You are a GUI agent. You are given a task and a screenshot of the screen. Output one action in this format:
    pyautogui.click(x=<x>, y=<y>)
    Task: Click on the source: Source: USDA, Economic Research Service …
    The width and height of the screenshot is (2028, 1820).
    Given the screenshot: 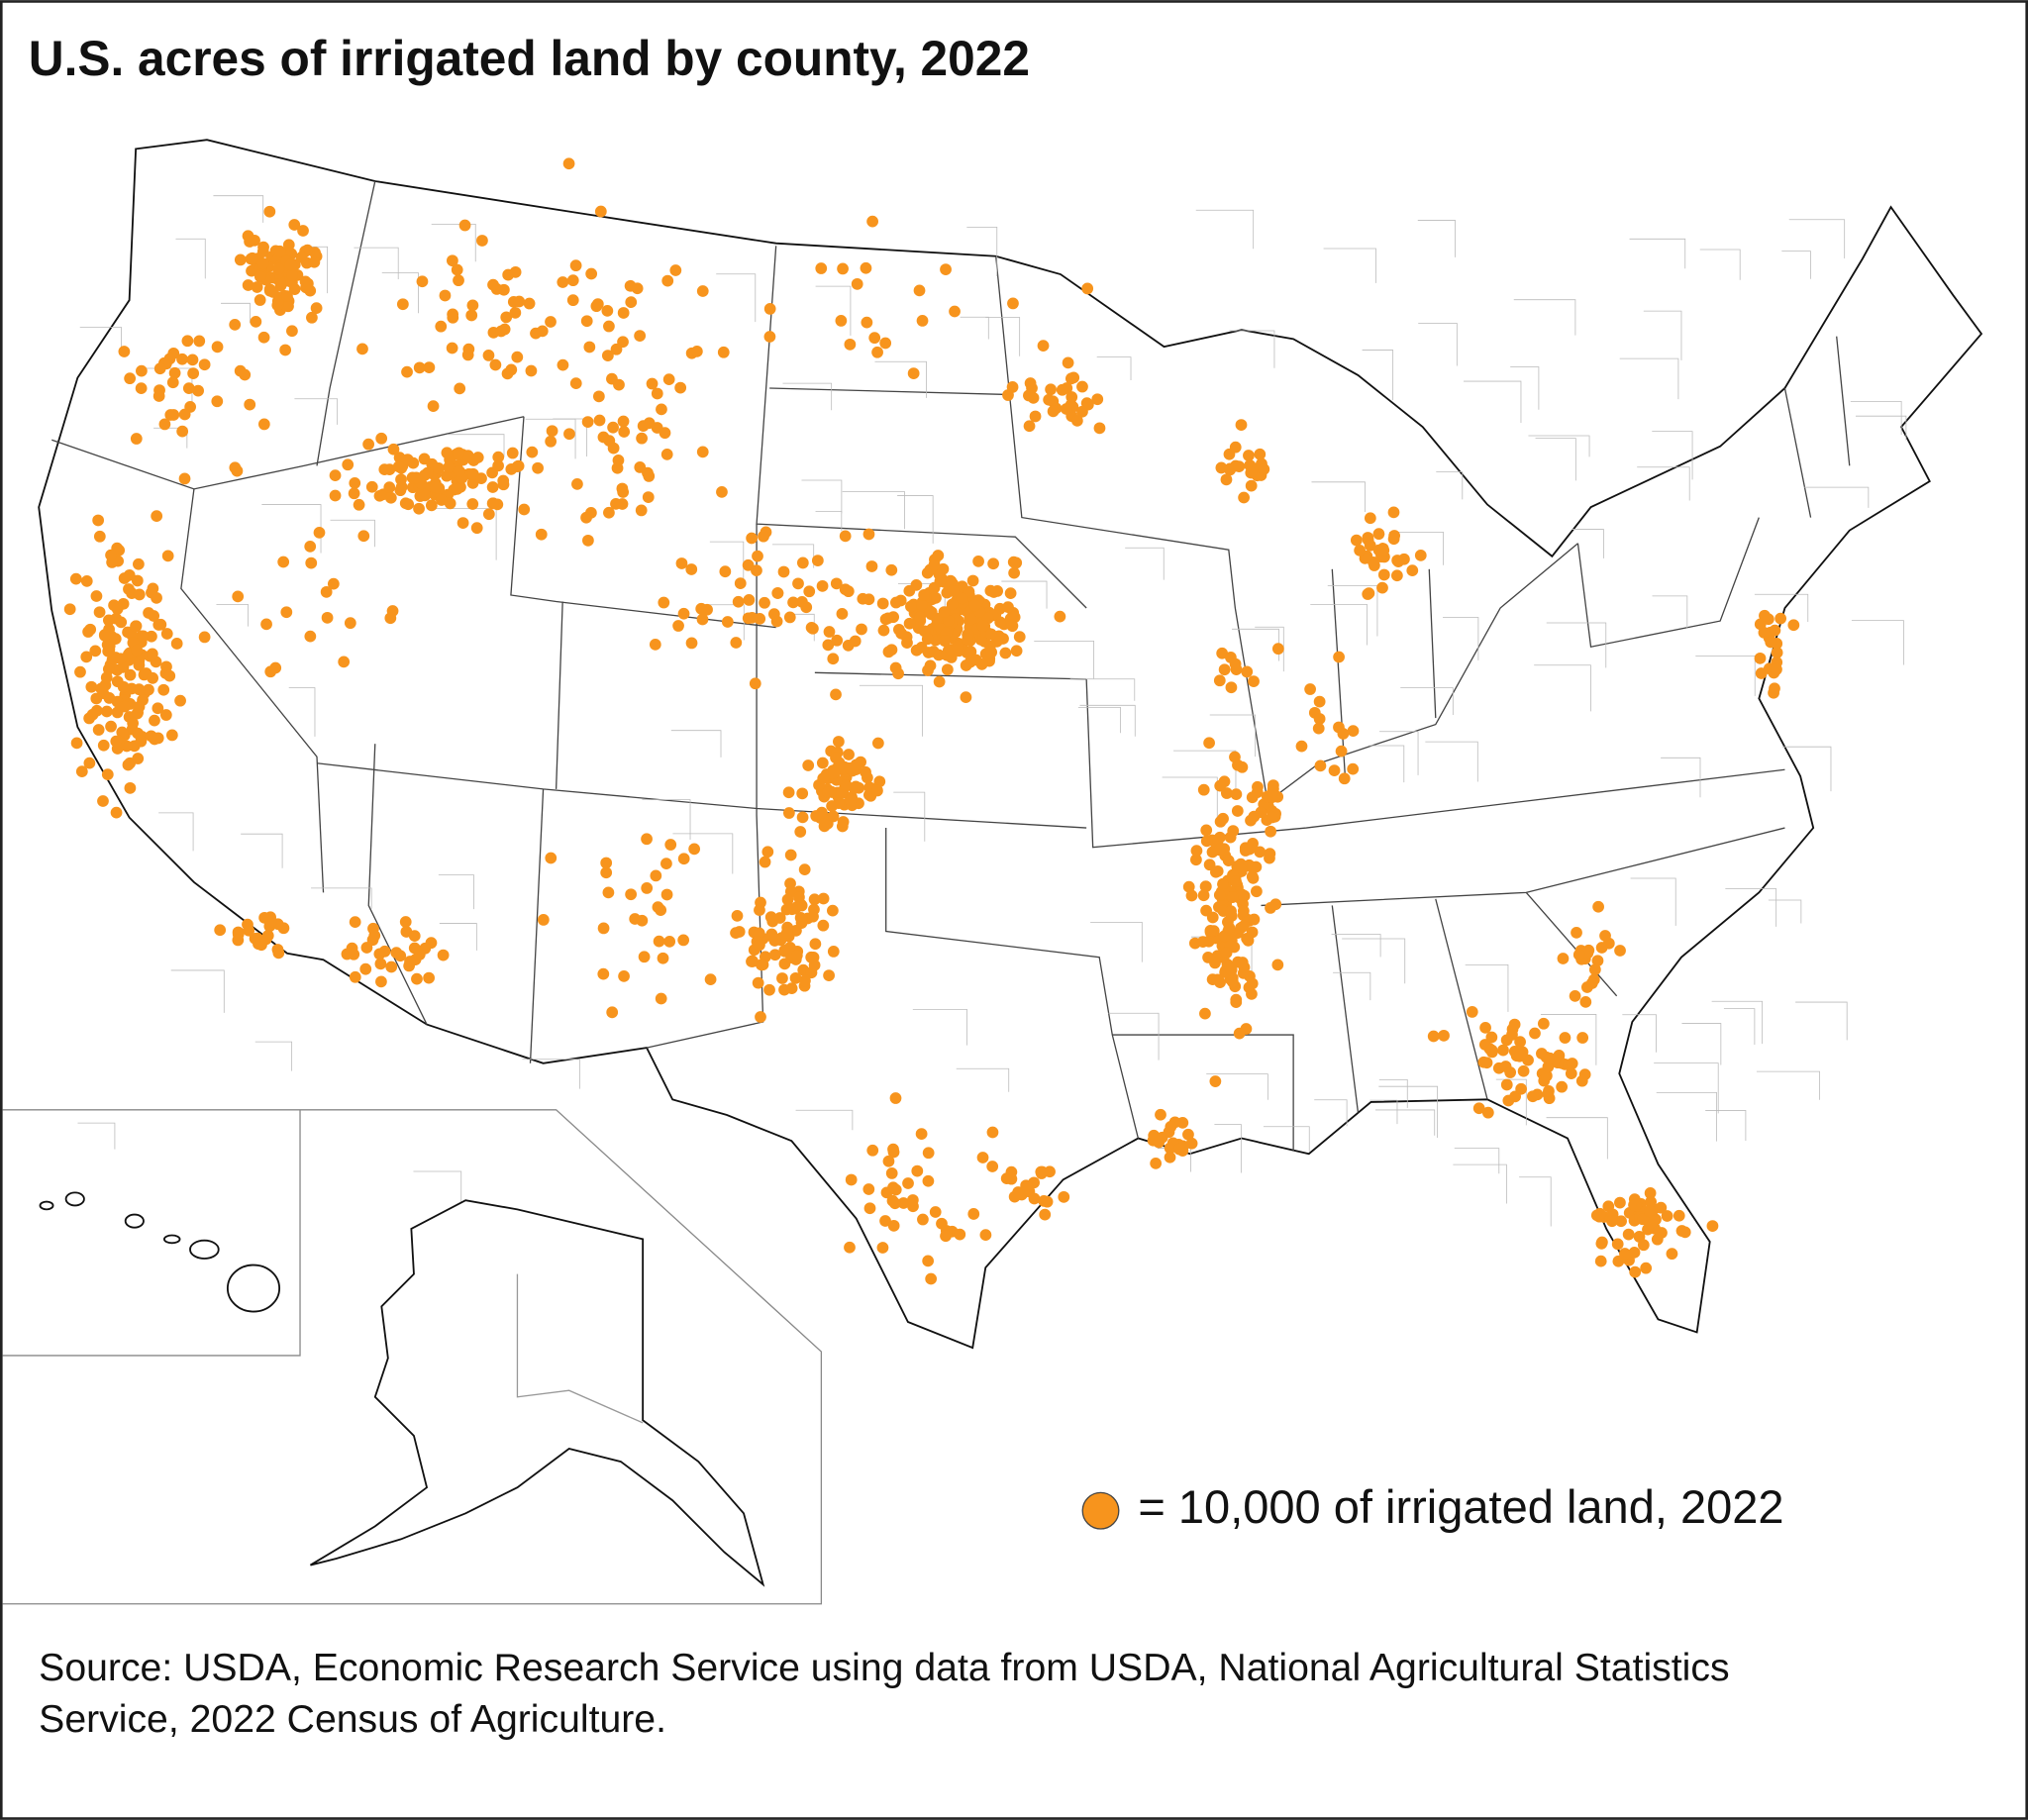 What is the action you would take?
    pyautogui.click(x=885, y=1694)
    